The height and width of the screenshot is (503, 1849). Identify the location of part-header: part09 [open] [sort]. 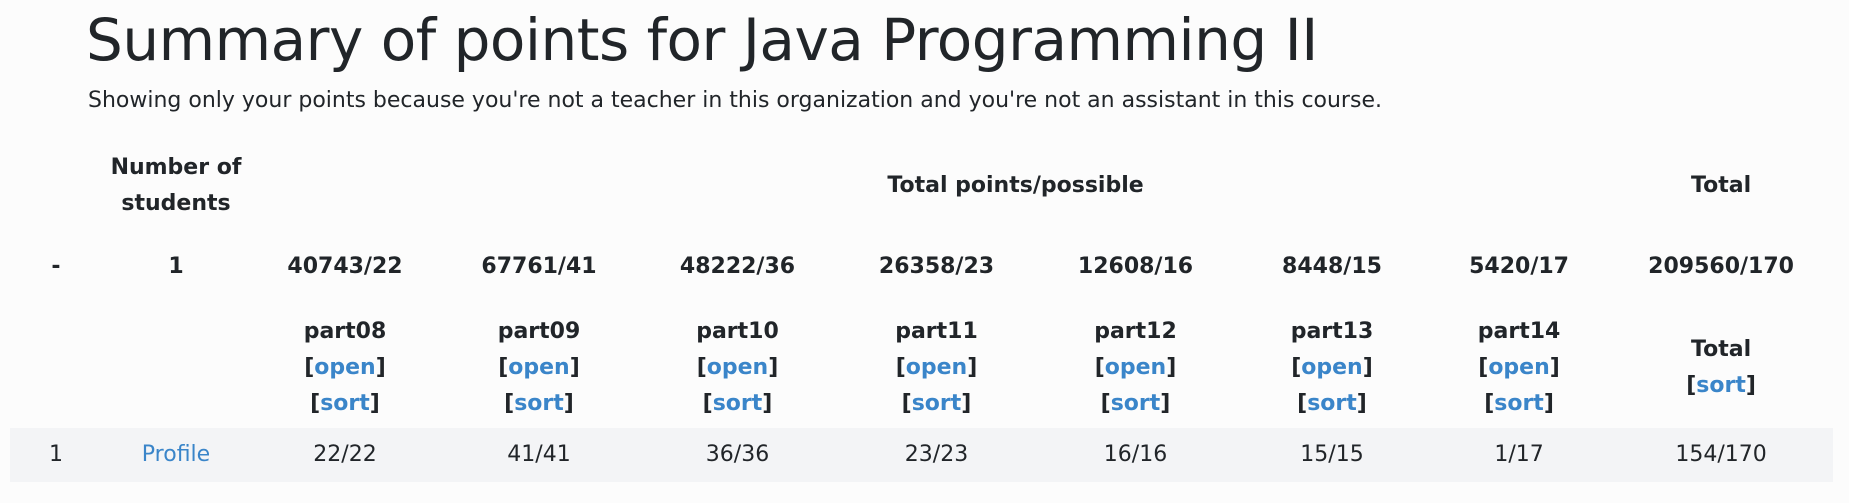
(539, 368).